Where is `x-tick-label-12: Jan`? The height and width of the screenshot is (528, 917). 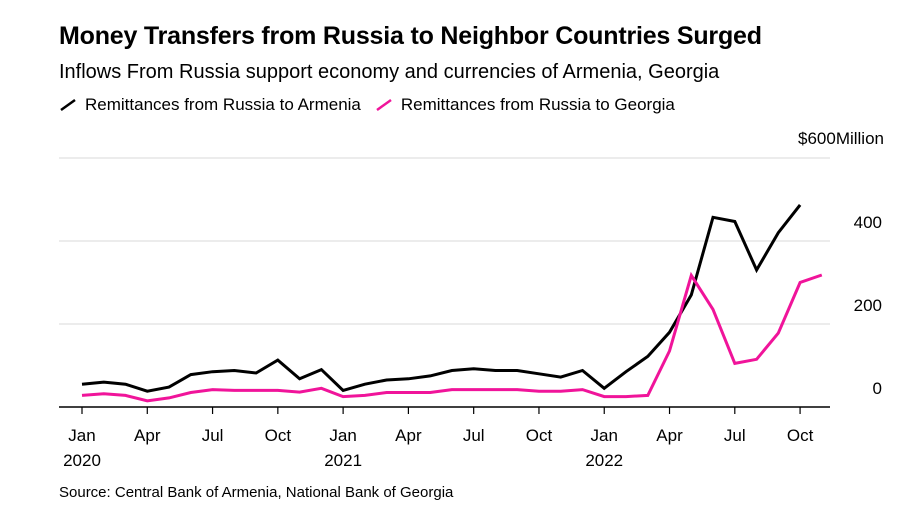 x-tick-label-12: Jan is located at coordinates (342, 435).